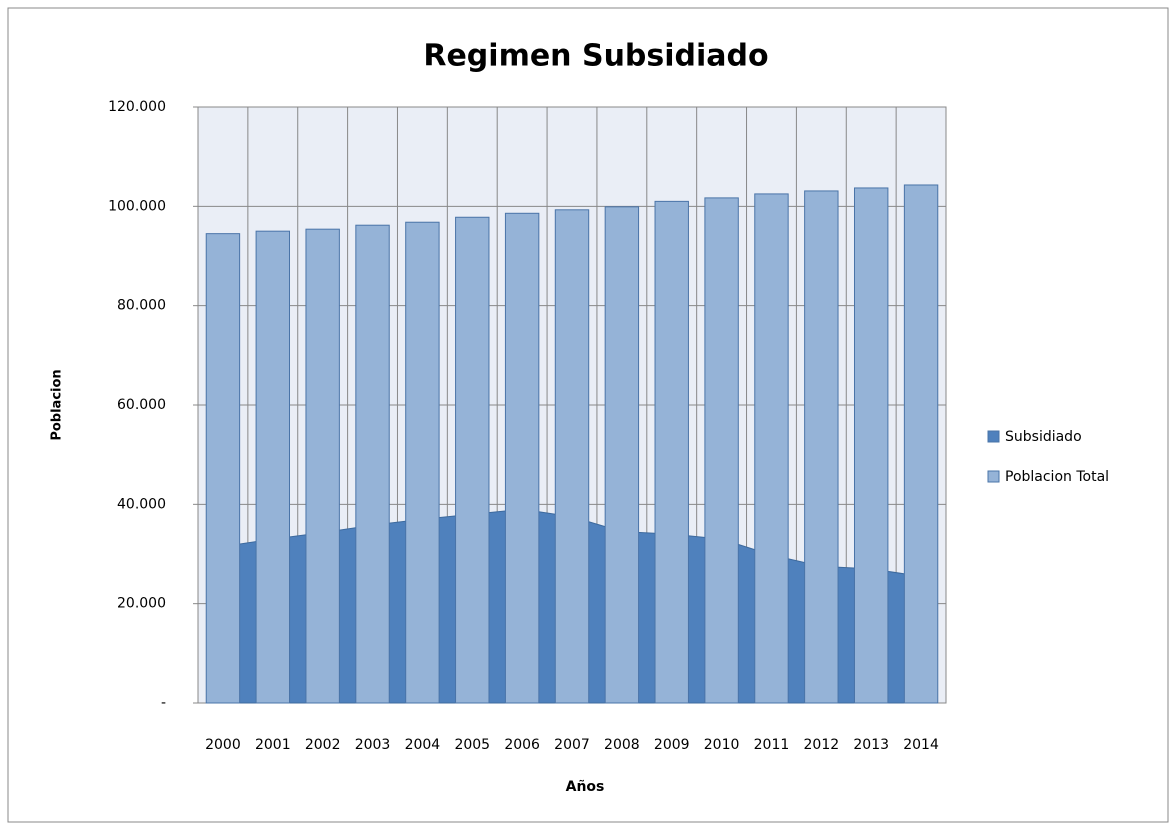 The width and height of the screenshot is (1169, 823). Describe the element at coordinates (572, 745) in the screenshot. I see `x-tick-label: 2007` at that location.